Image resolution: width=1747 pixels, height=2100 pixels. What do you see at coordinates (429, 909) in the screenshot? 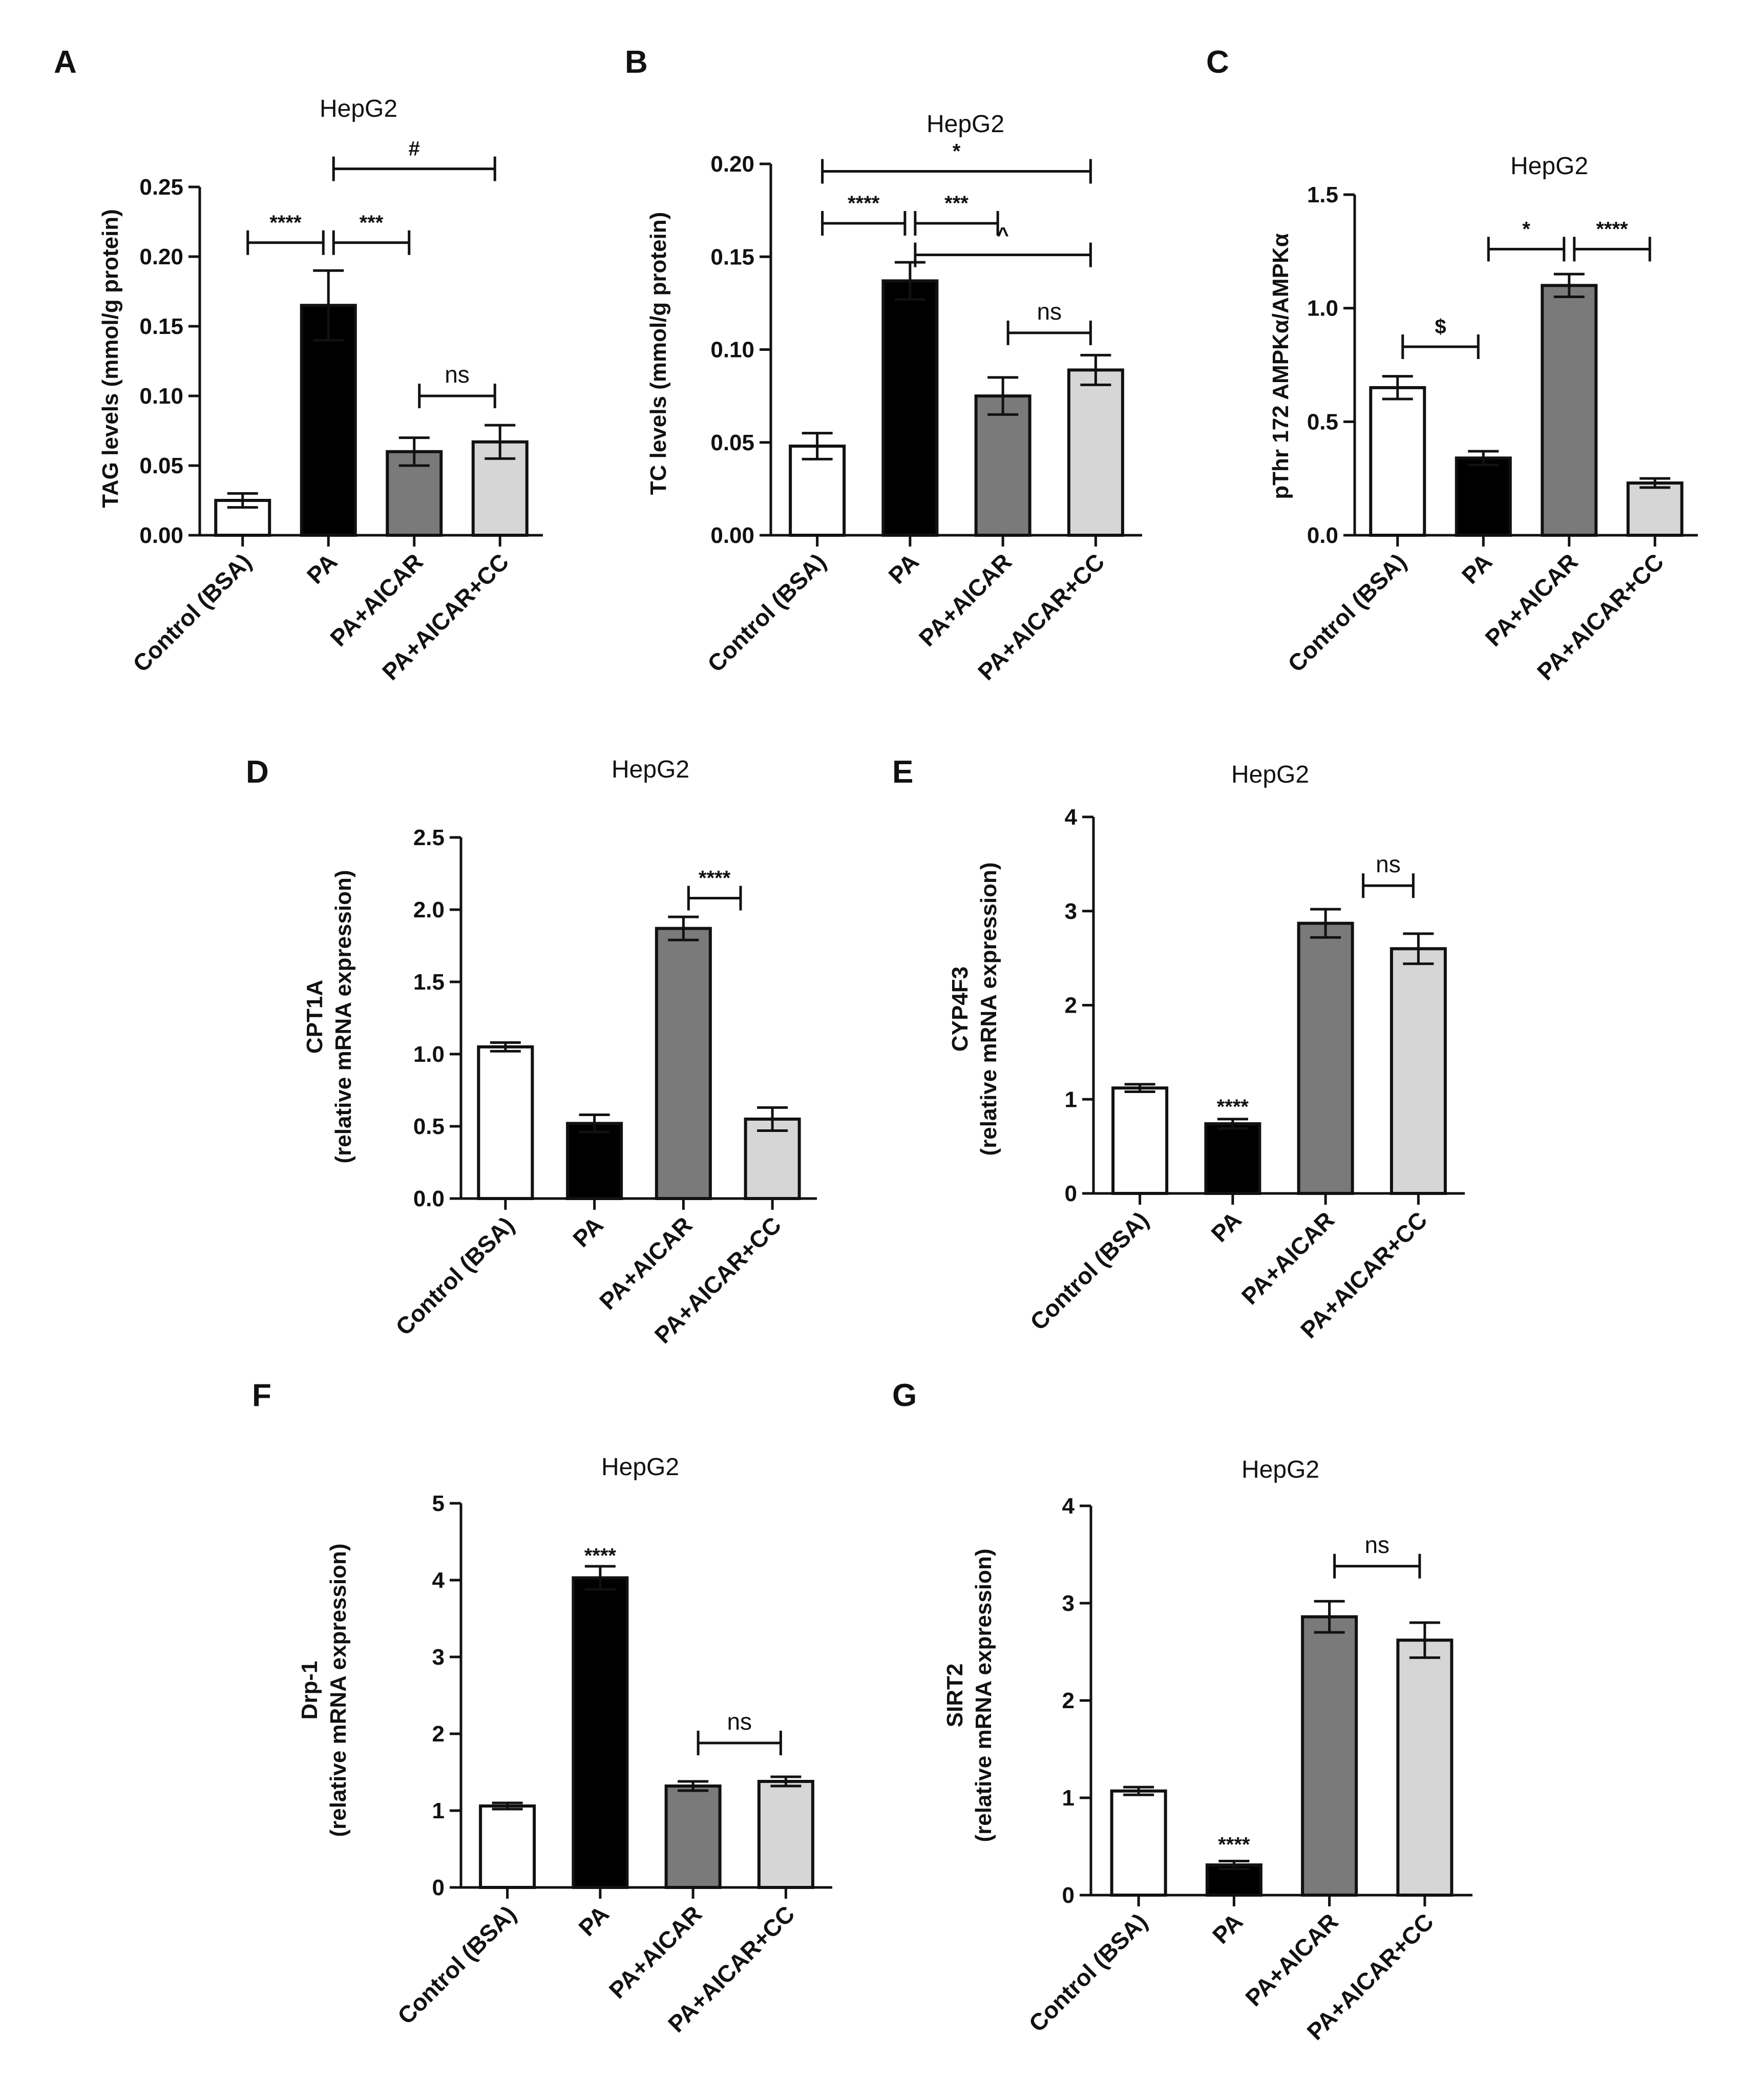
I see `y-tick-label: 2.0` at bounding box center [429, 909].